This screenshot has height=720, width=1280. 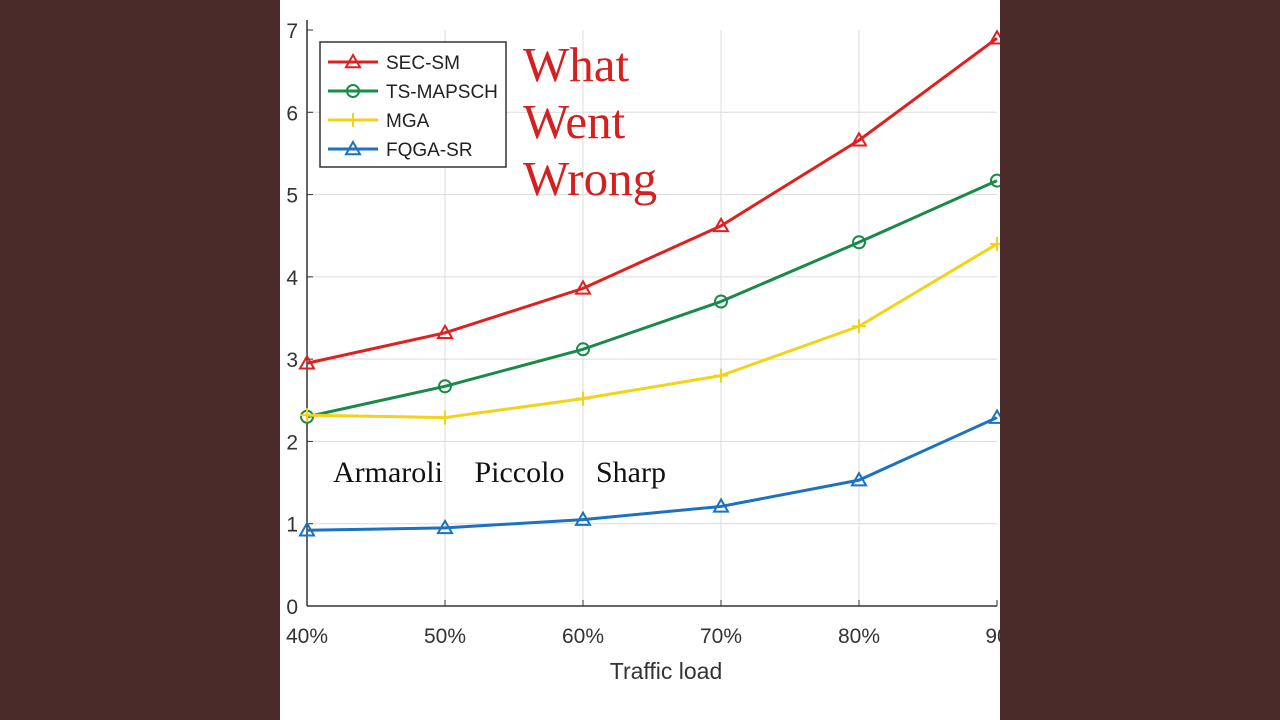 I want to click on y-tick-label: 2, so click(x=292, y=442).